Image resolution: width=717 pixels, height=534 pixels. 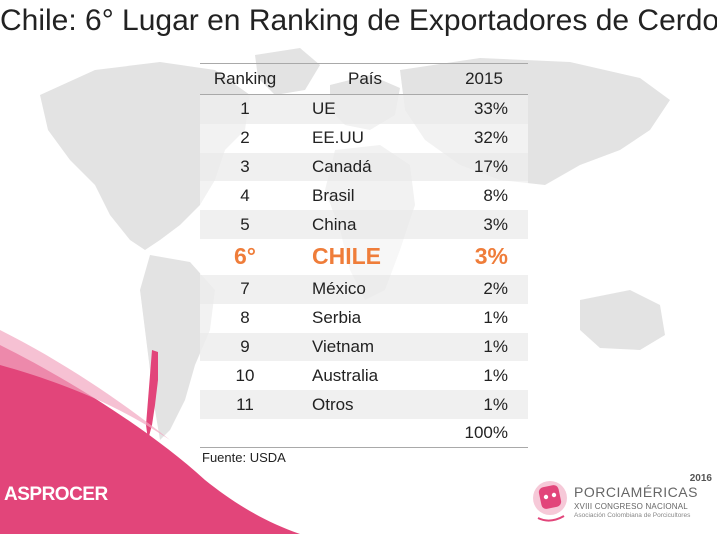 What do you see at coordinates (484, 79) in the screenshot?
I see `header-year: 2015` at bounding box center [484, 79].